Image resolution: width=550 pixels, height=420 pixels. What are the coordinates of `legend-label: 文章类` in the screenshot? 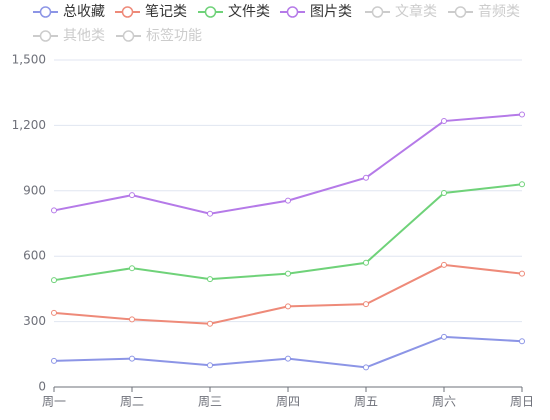 It's located at (416, 11).